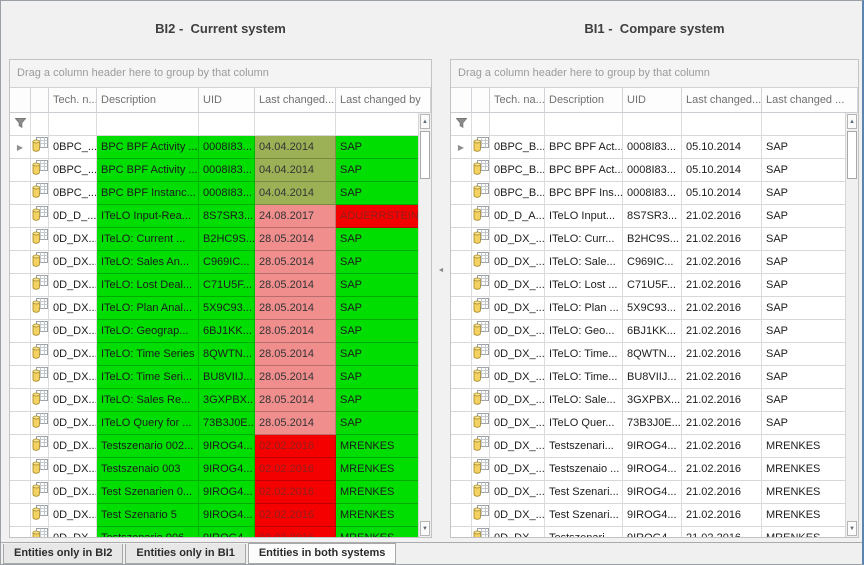 The width and height of the screenshot is (864, 565). Describe the element at coordinates (295, 446) in the screenshot. I see `cell-last-changed-date: 02.02.2016` at that location.